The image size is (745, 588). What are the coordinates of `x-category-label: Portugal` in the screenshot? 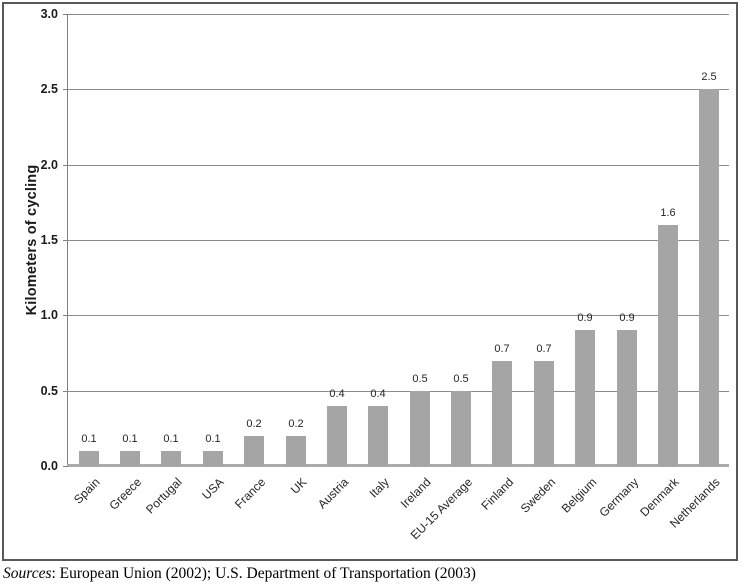 It's located at (164, 496).